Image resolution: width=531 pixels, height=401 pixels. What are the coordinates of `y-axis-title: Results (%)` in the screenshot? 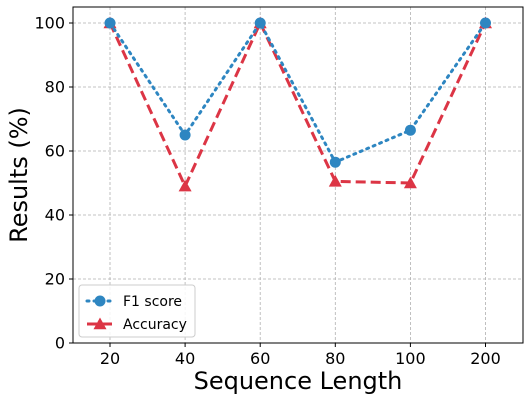 It's located at (19, 175).